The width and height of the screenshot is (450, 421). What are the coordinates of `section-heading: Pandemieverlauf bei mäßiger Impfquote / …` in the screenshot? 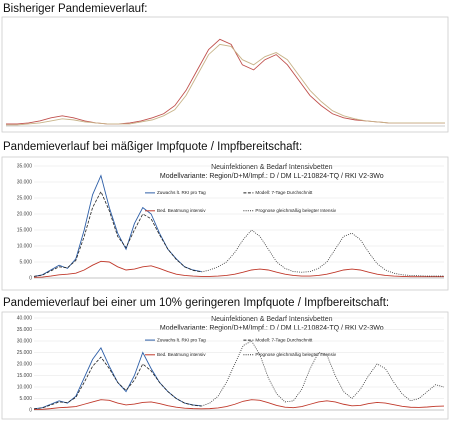 It's located at (152, 147).